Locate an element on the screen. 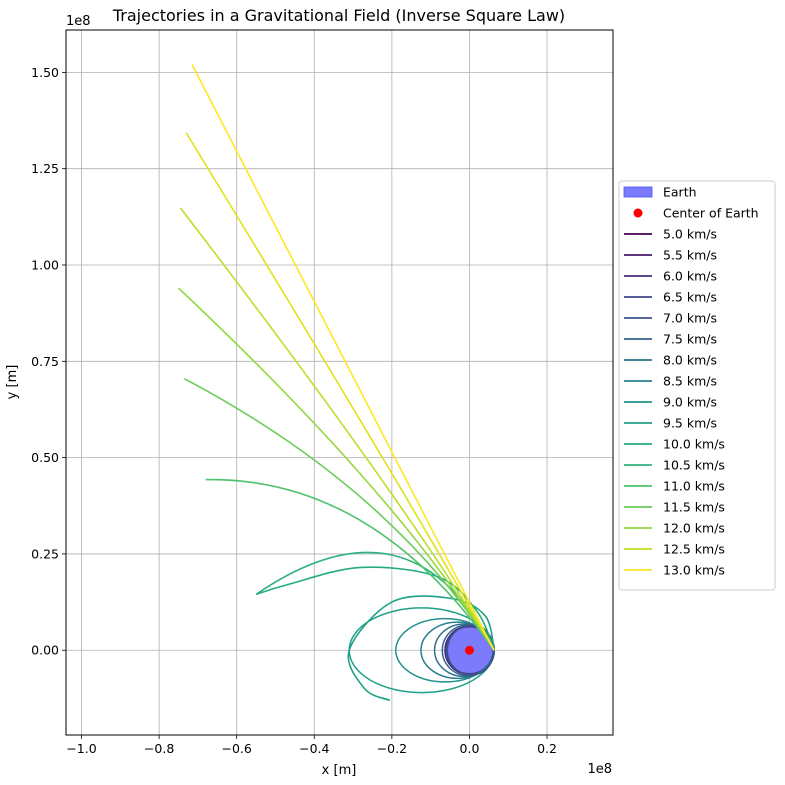 This screenshot has height=785, width=785. legend-label: 13.0 km/s is located at coordinates (694, 570).